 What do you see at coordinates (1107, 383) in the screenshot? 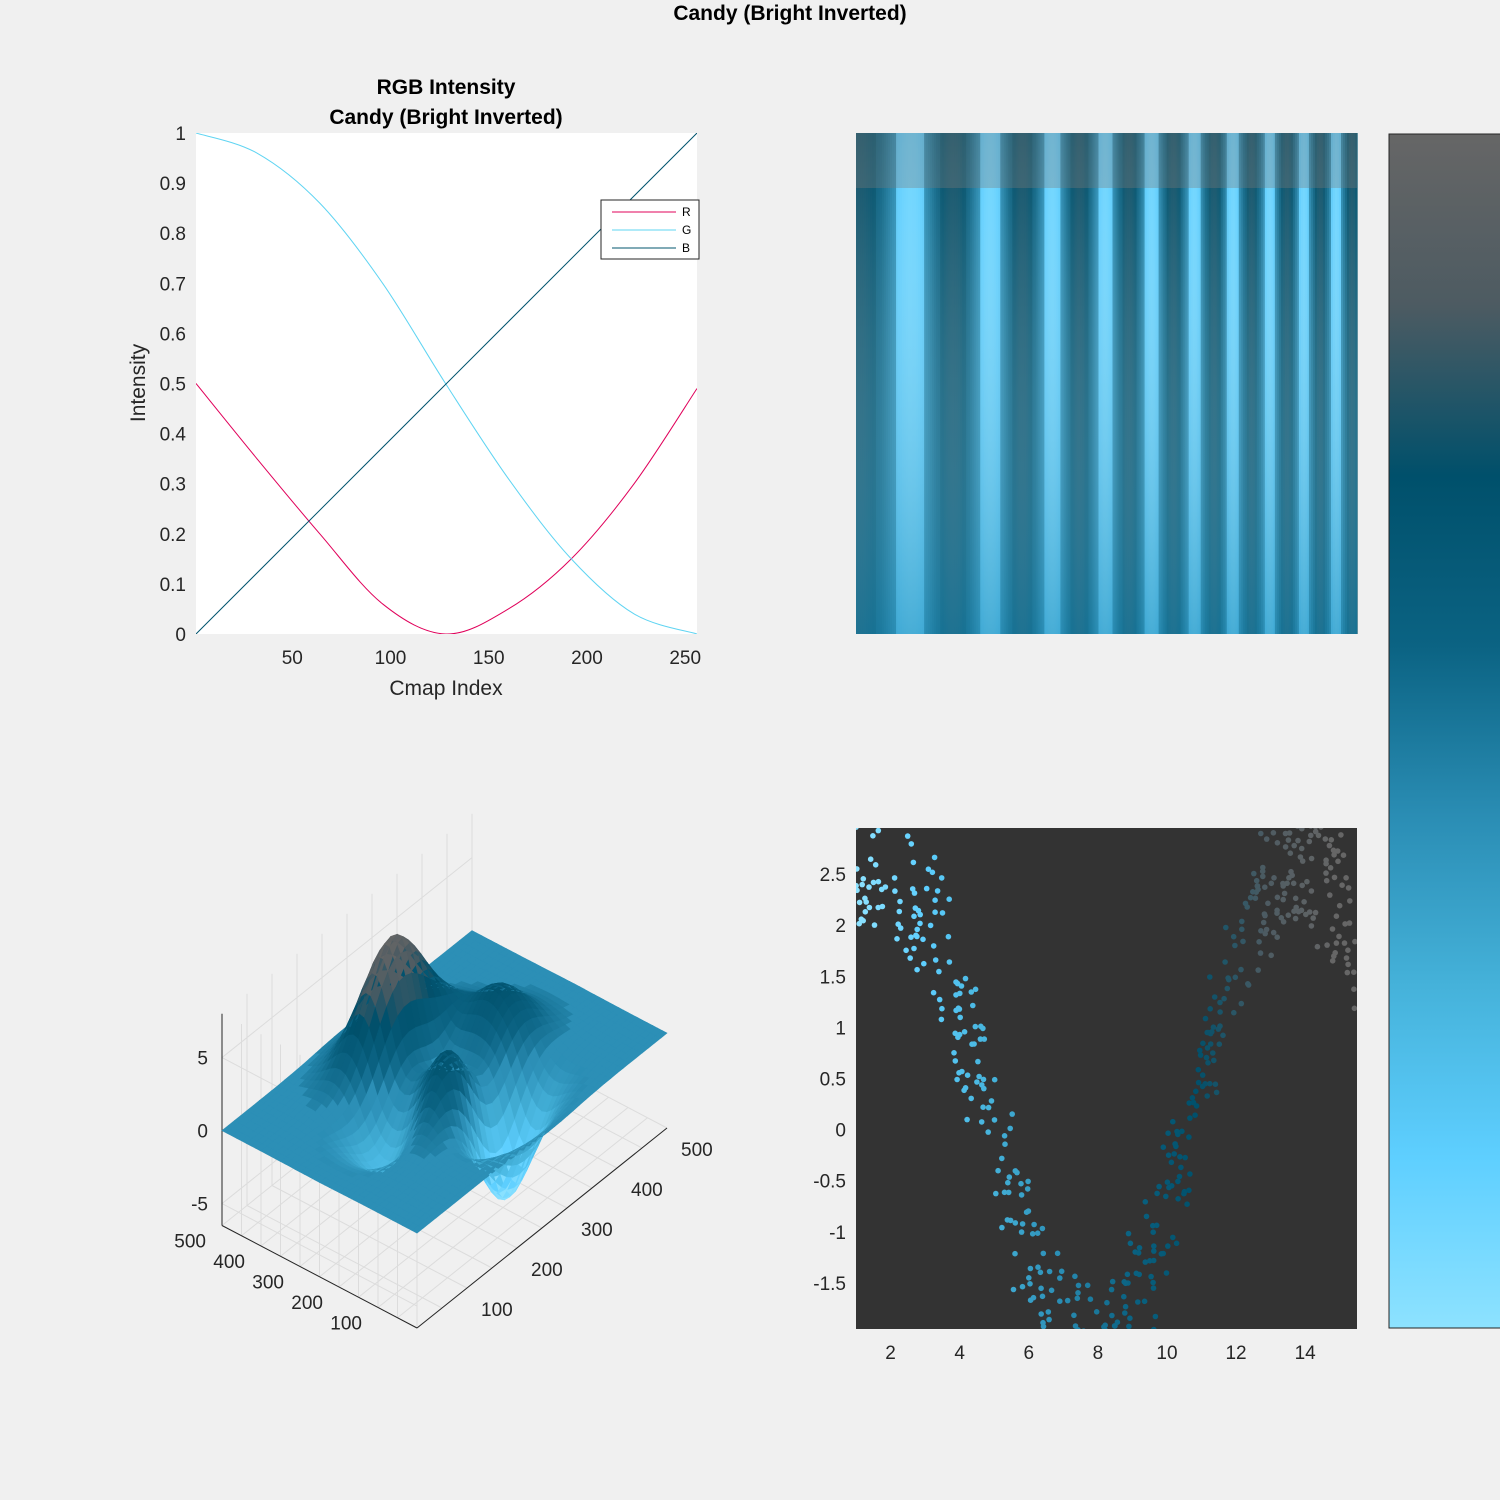
I see `stripe-image` at bounding box center [1107, 383].